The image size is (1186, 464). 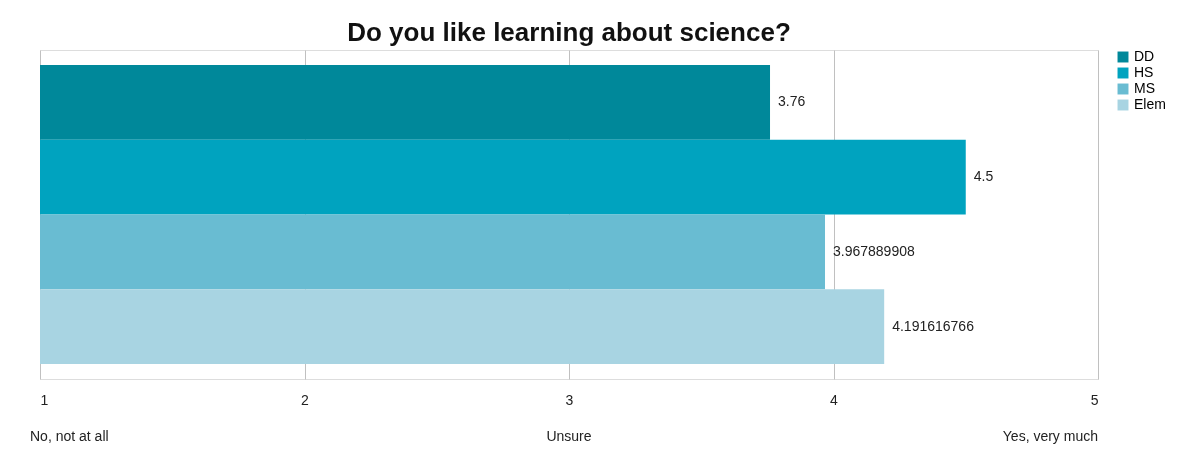 I want to click on text: Unsure, so click(x=569, y=436).